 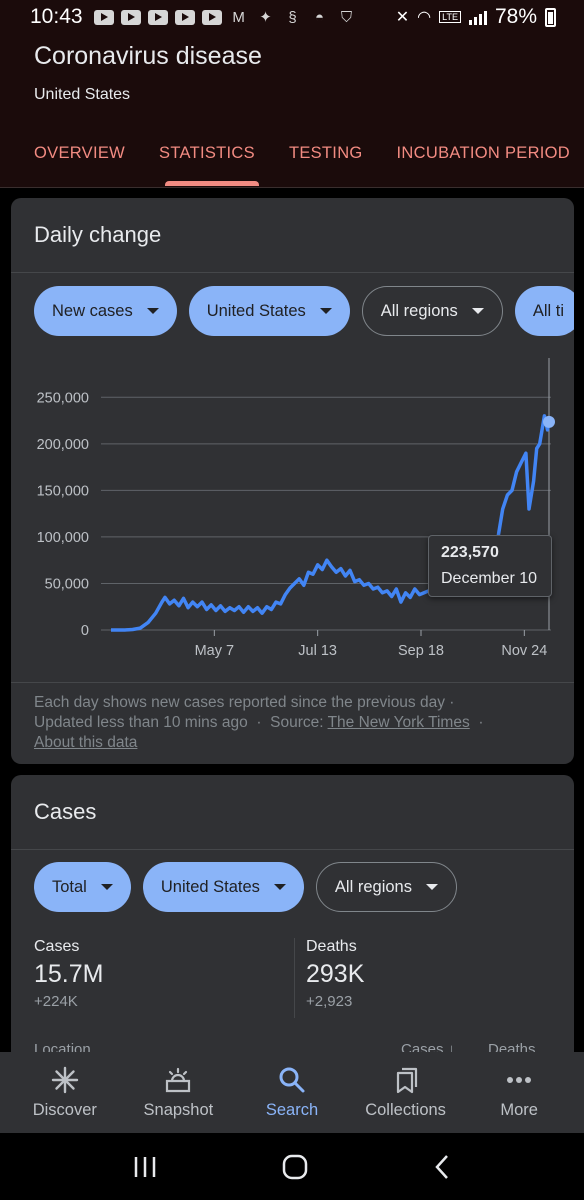 I want to click on chip-label: All ti, so click(x=548, y=310).